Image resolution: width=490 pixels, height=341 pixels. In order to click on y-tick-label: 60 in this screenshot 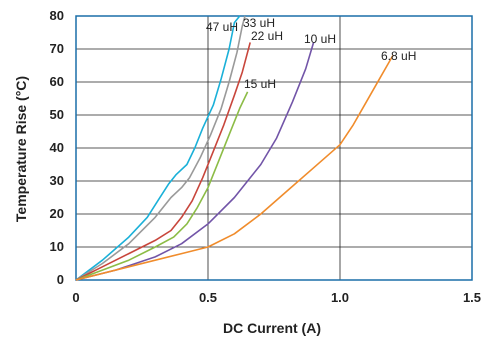, I will do `click(57, 81)`.